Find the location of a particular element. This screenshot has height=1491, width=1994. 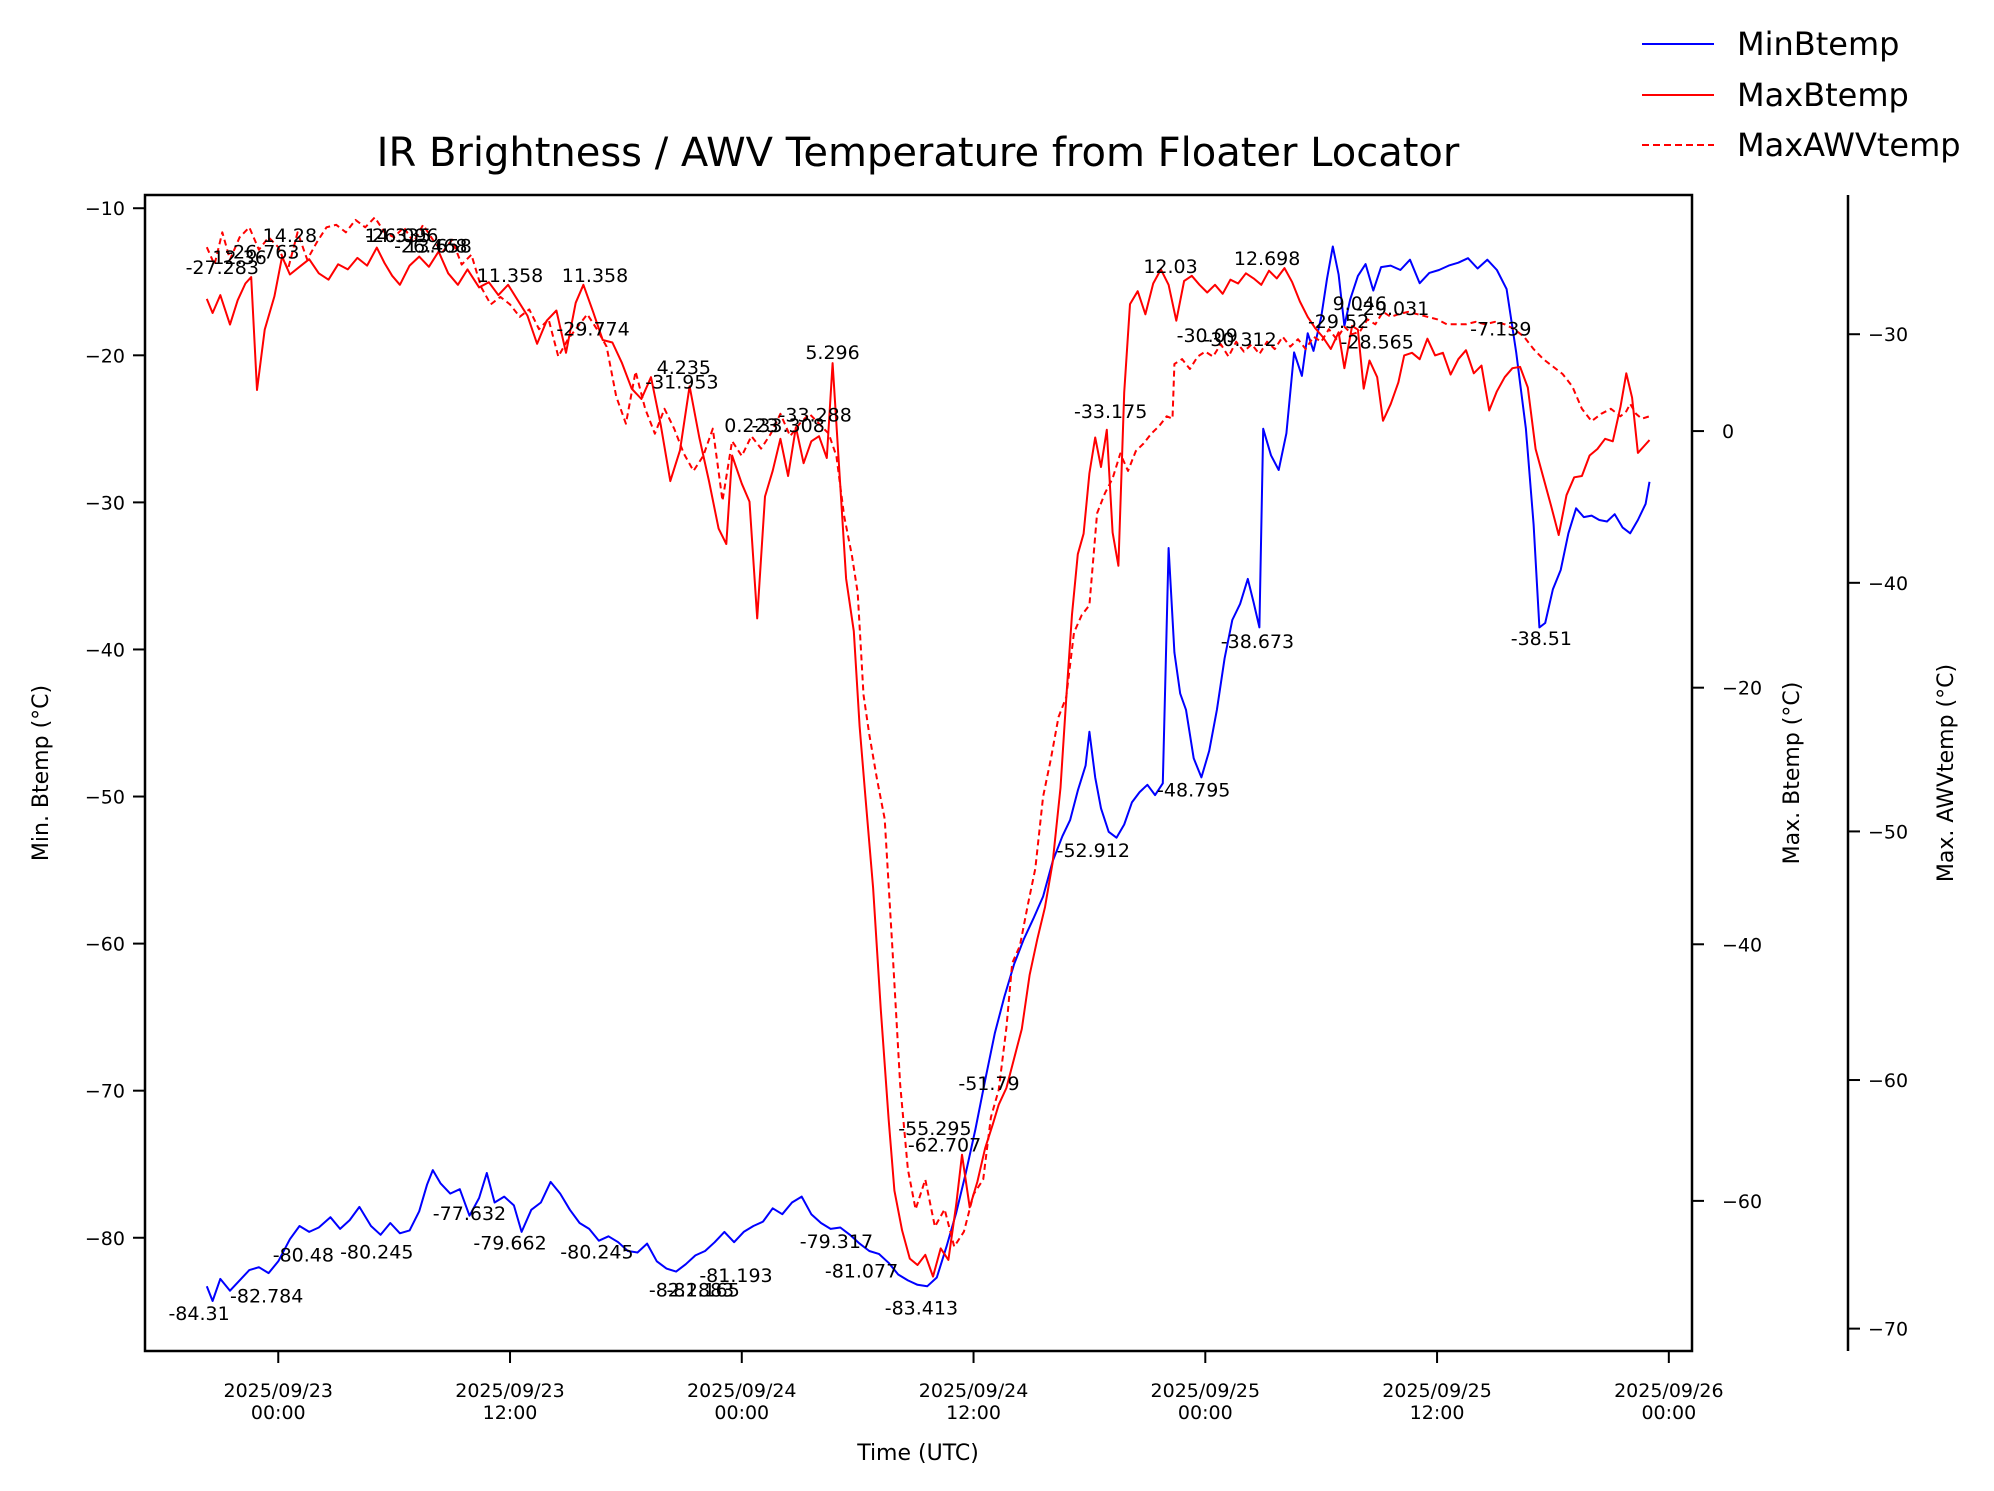

data-label: -26.468 is located at coordinates (430, 246).